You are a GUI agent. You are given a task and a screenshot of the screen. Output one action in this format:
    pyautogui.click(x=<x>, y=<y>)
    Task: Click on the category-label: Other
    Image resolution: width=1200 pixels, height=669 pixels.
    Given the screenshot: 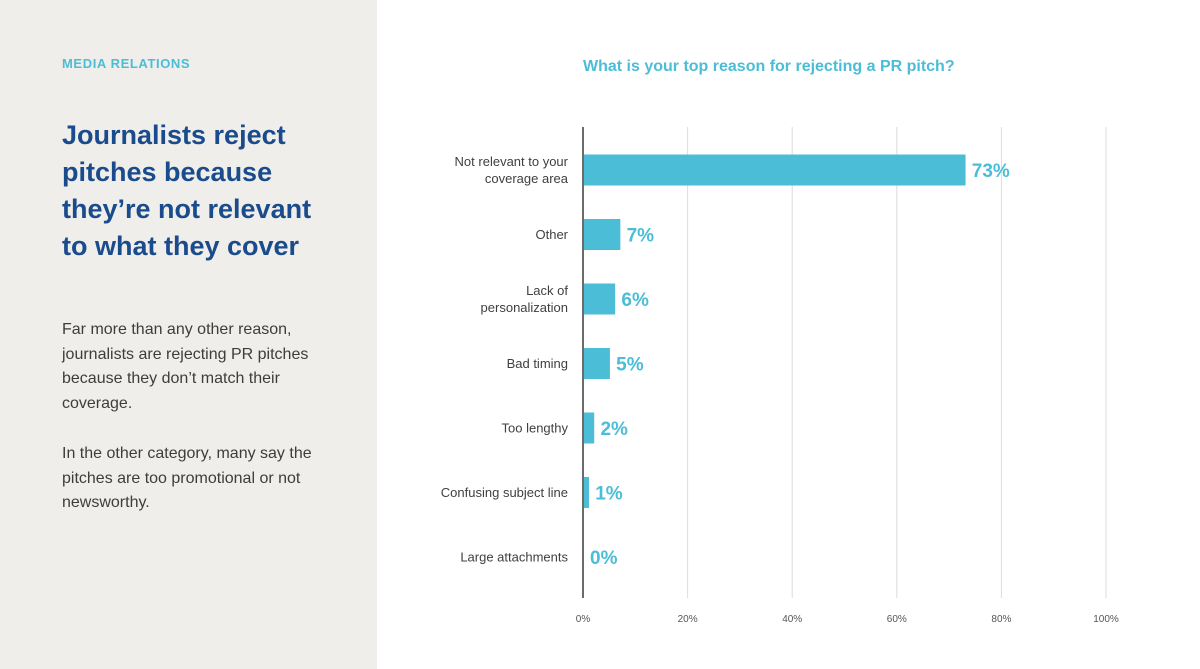 What is the action you would take?
    pyautogui.click(x=551, y=234)
    